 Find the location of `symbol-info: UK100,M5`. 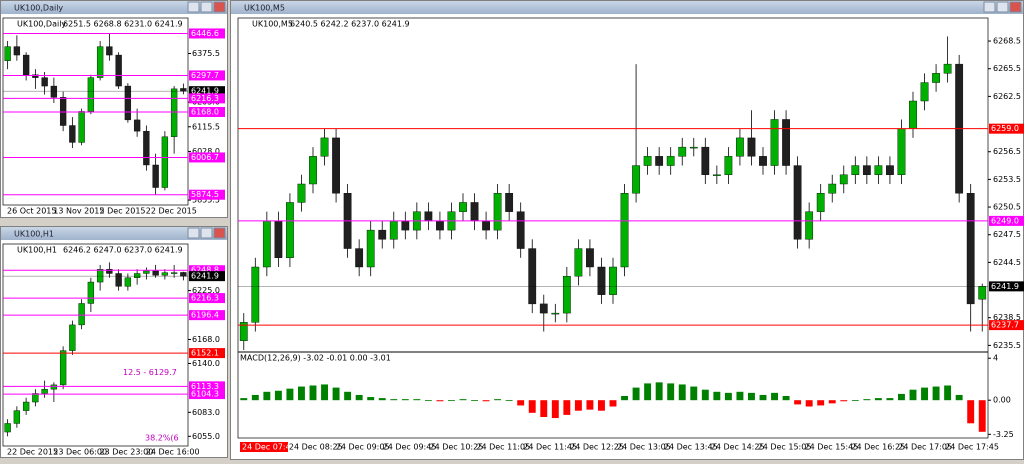

symbol-info: UK100,M5 is located at coordinates (272, 24).